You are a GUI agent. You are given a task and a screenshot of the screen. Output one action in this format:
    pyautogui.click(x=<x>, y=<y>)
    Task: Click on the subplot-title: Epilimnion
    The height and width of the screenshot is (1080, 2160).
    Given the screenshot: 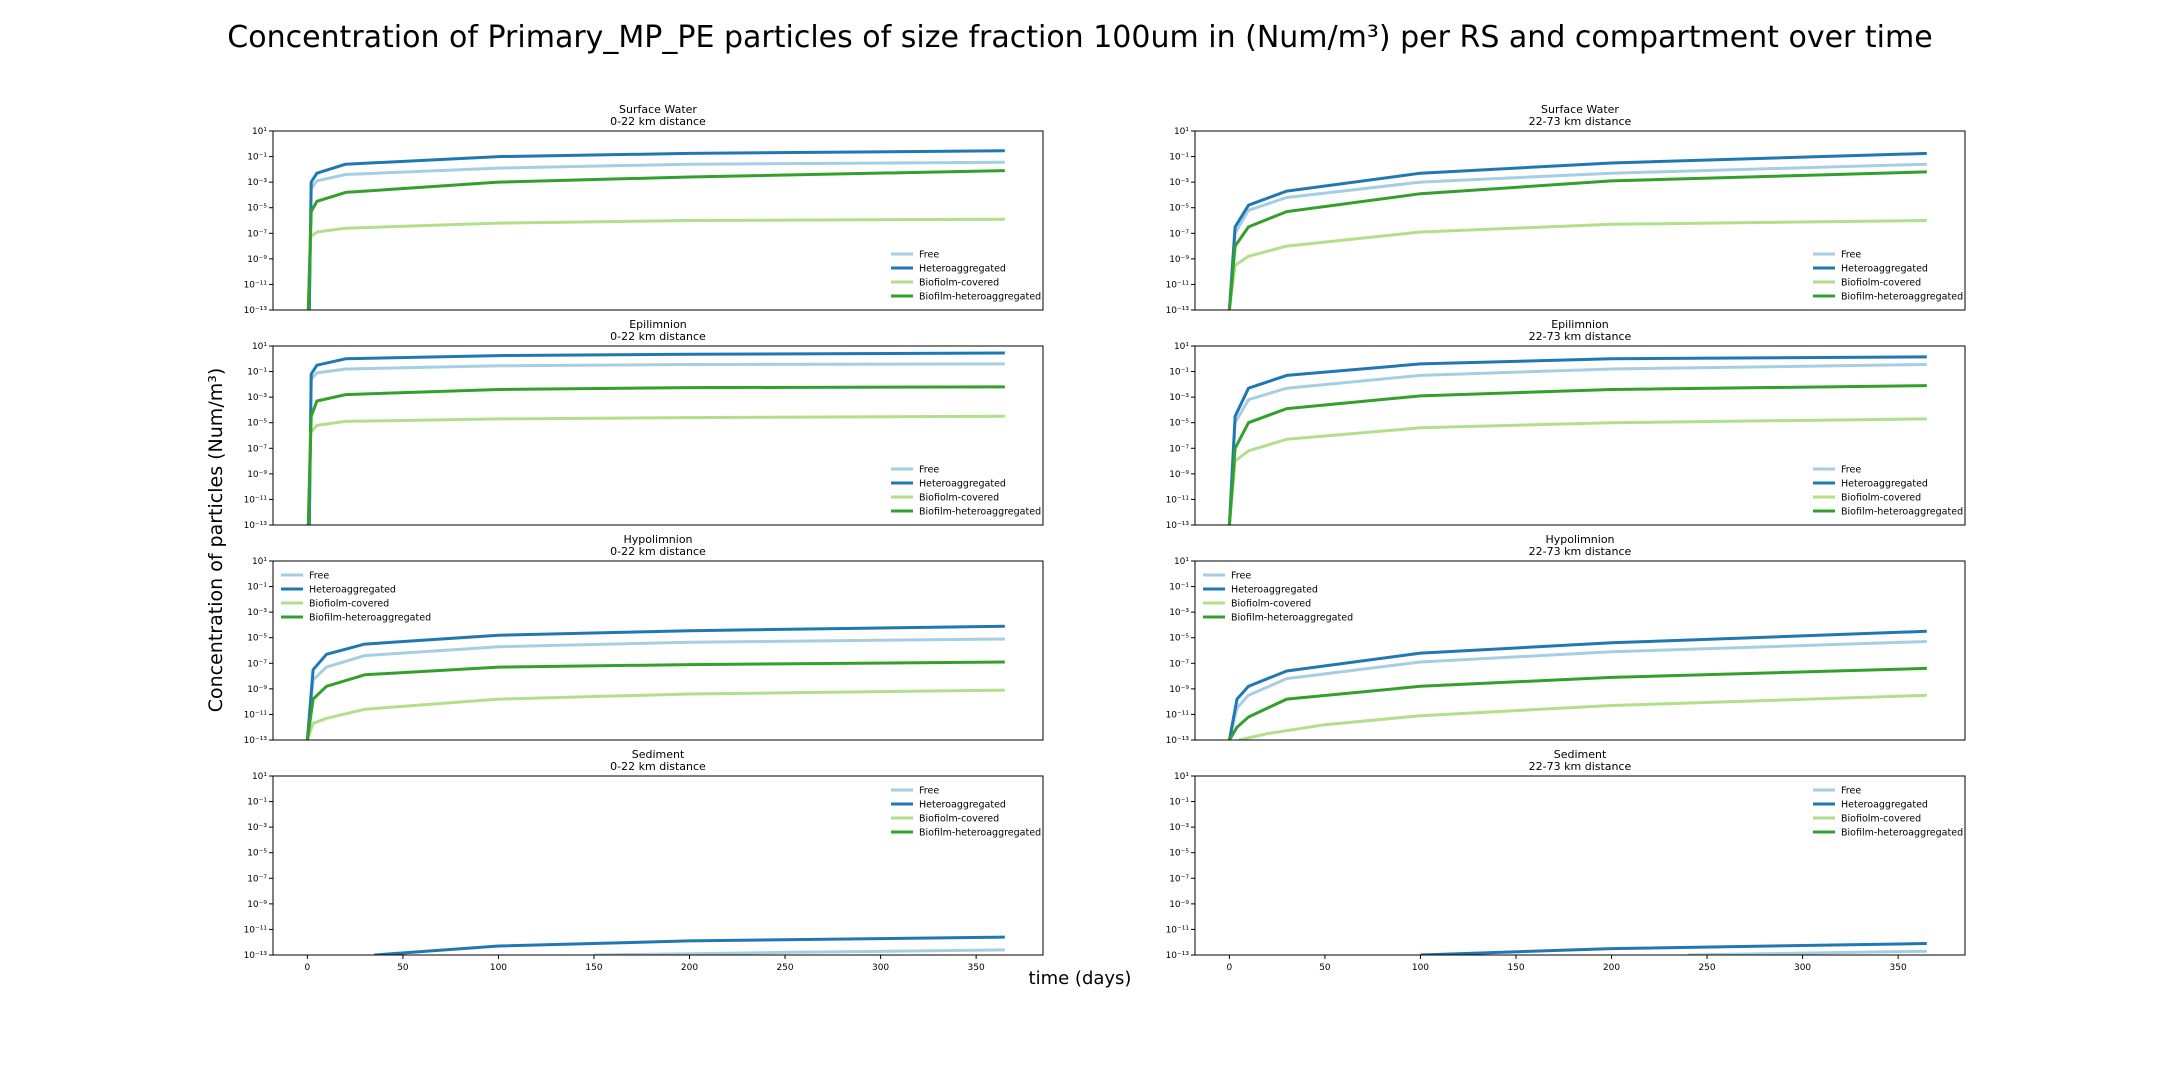 What is the action you would take?
    pyautogui.click(x=1580, y=324)
    